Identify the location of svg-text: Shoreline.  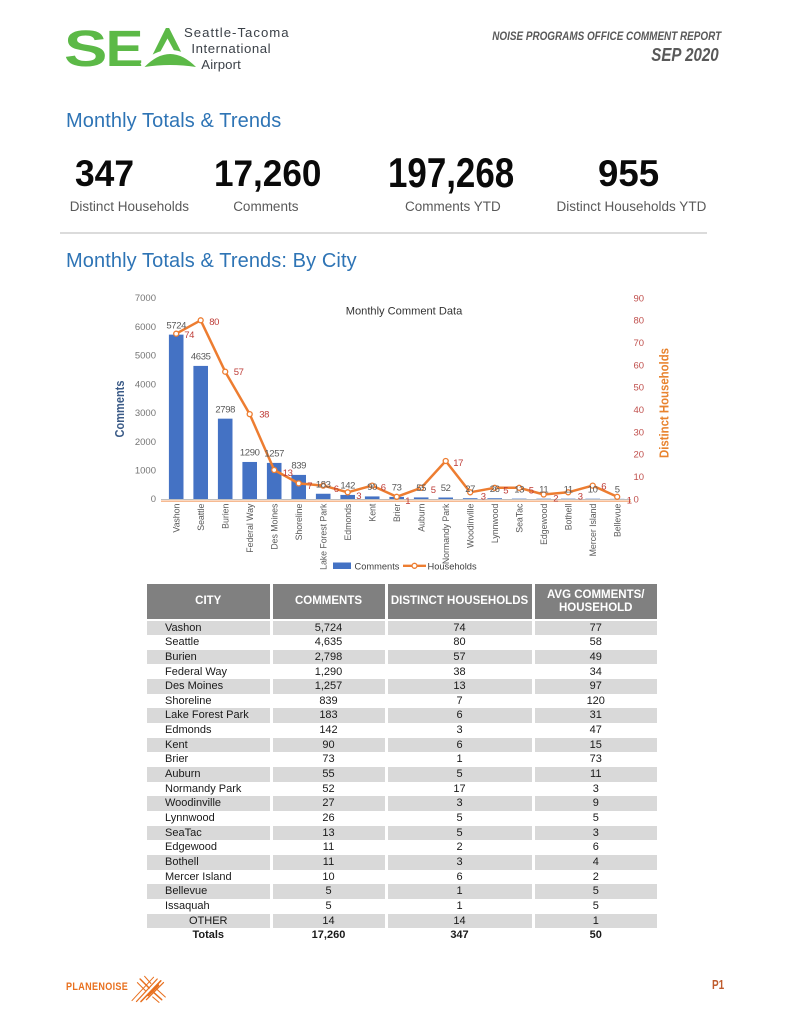
(299, 522).